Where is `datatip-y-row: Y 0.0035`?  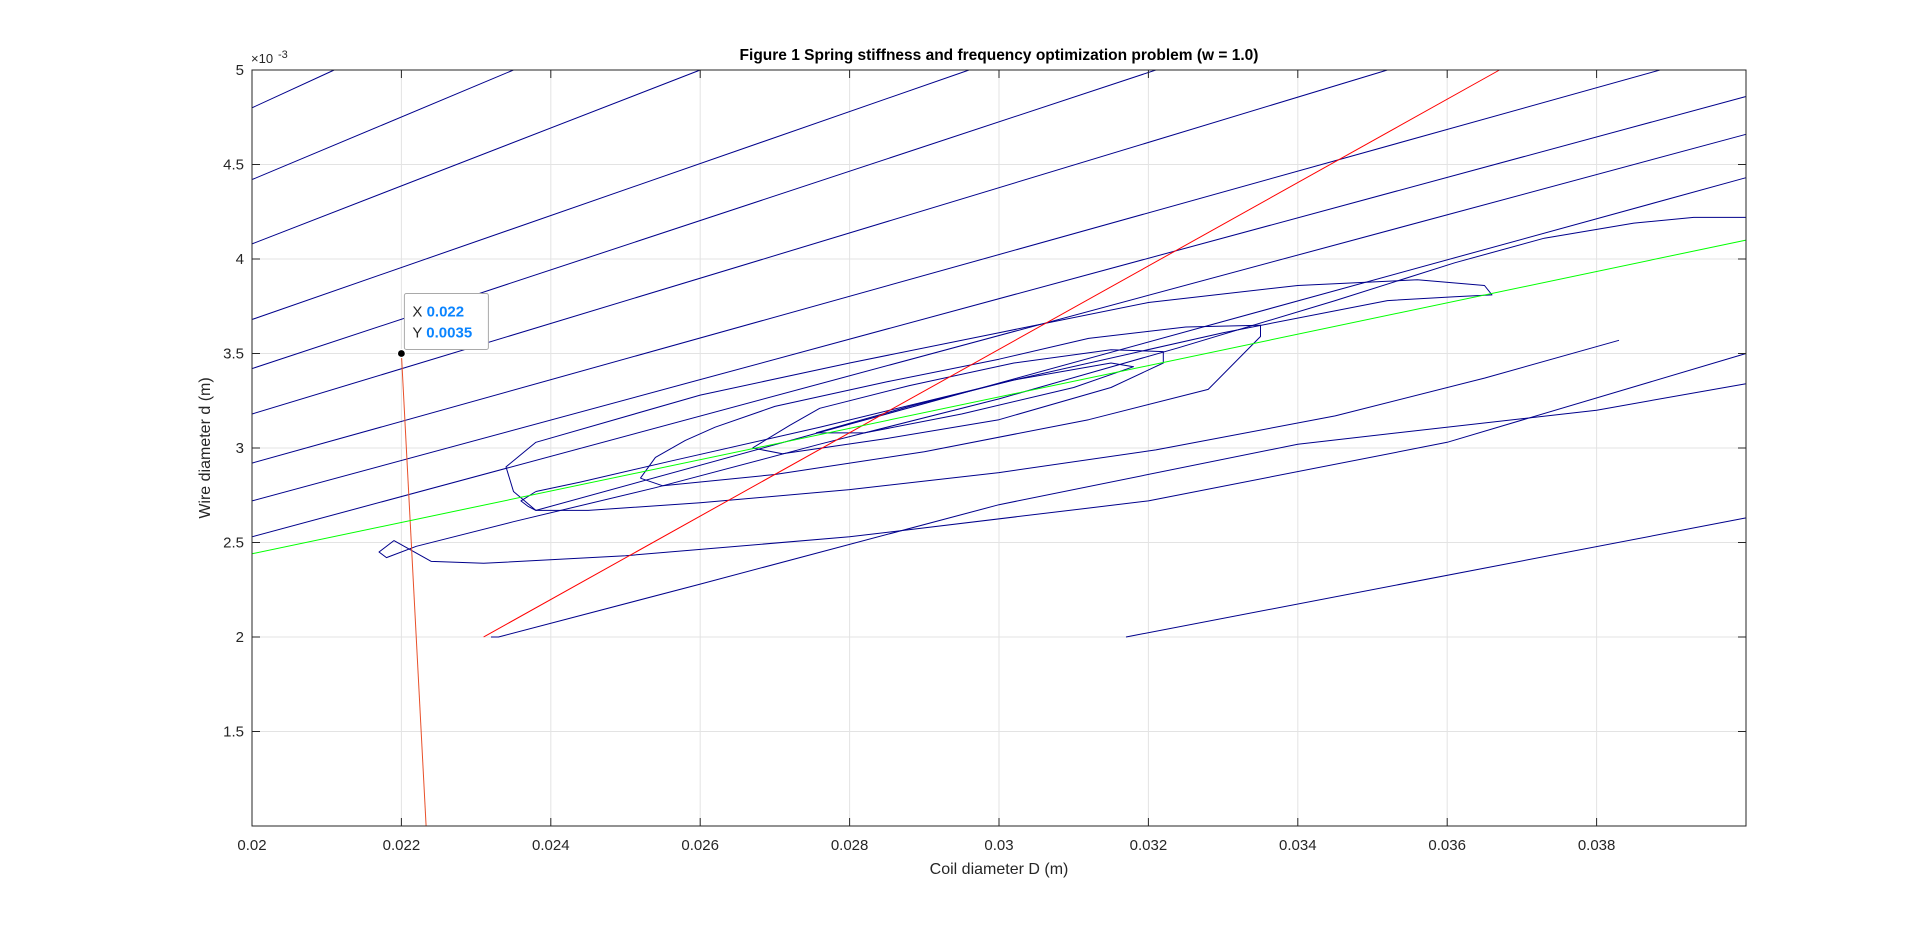
datatip-y-row: Y 0.0035 is located at coordinates (442, 333).